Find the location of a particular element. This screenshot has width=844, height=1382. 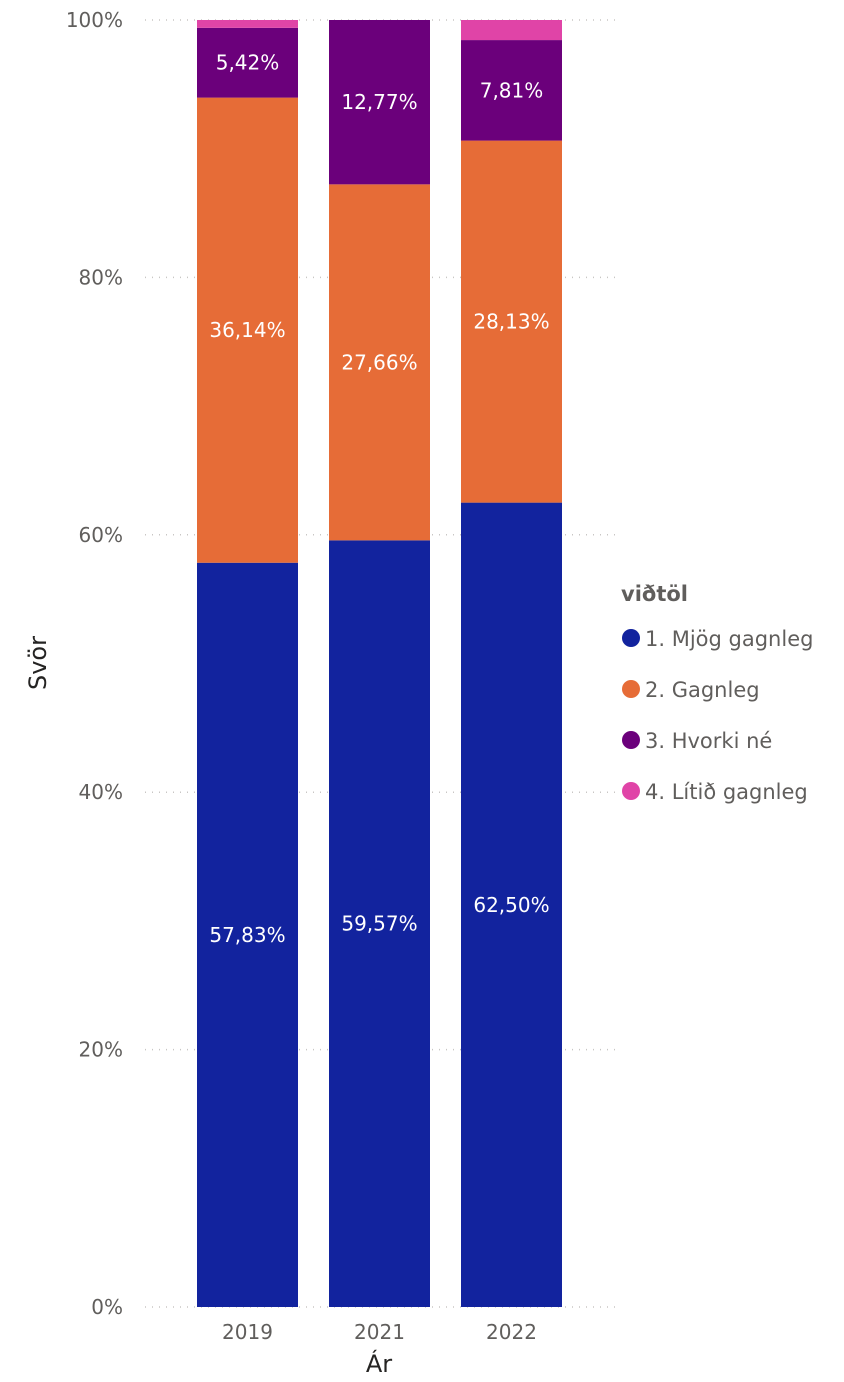

data-label: 5,42% is located at coordinates (248, 63).